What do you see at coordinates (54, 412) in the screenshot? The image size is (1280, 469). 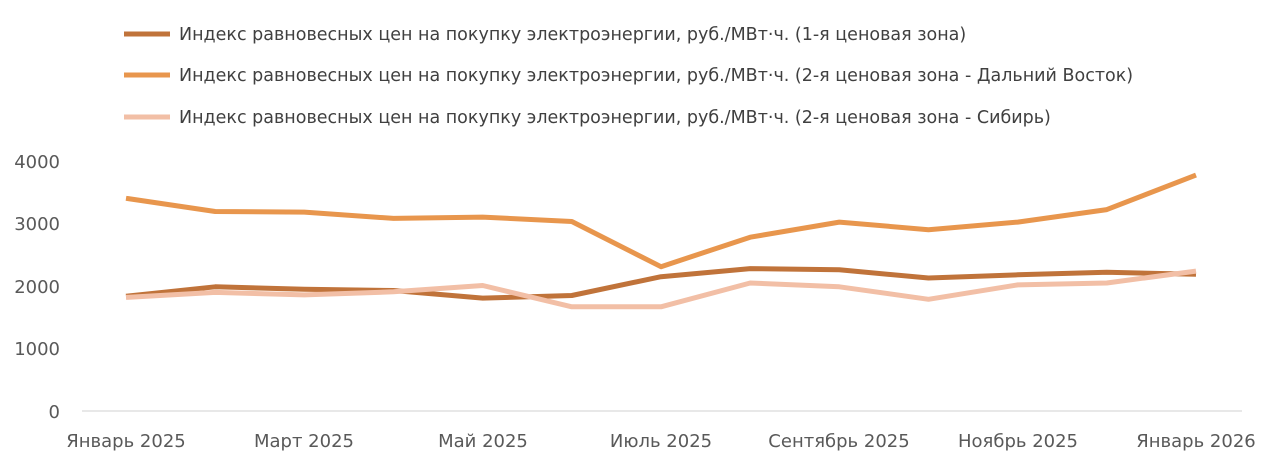 I see `y-tick-label-0: 0` at bounding box center [54, 412].